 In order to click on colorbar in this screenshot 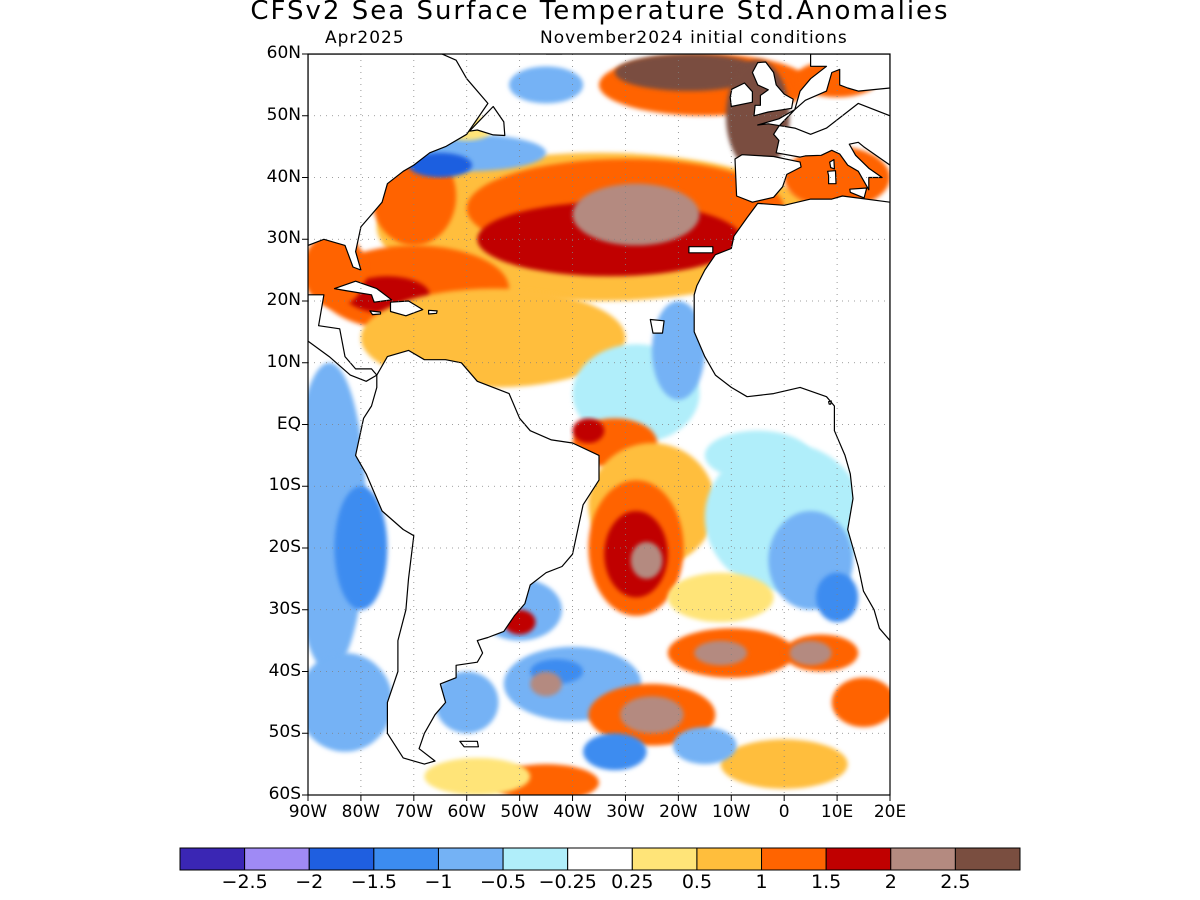, I will do `click(600, 859)`.